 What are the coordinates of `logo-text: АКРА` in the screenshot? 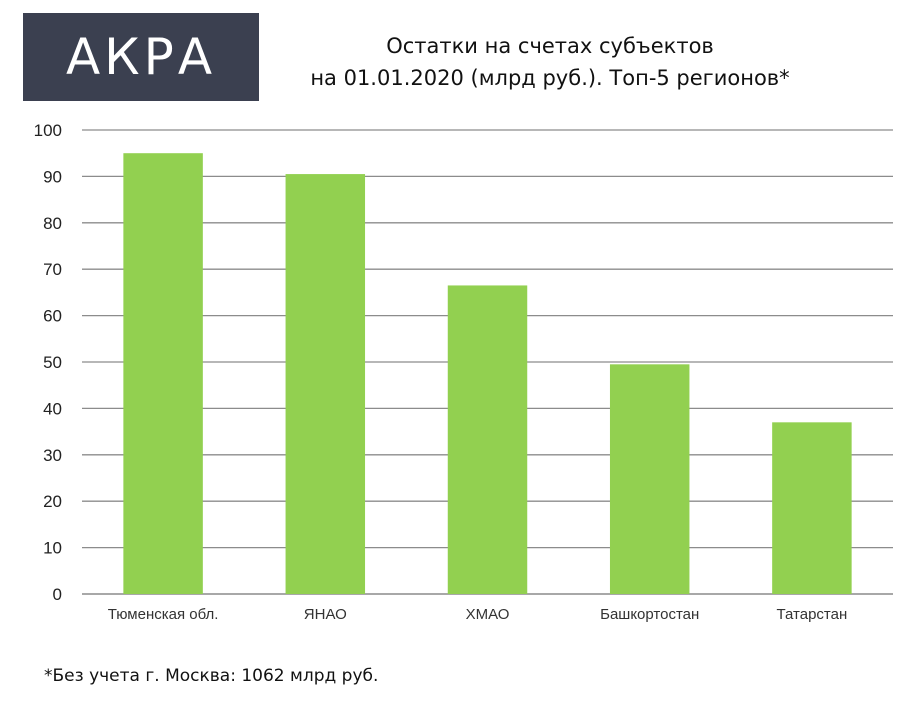 It's located at (141, 57).